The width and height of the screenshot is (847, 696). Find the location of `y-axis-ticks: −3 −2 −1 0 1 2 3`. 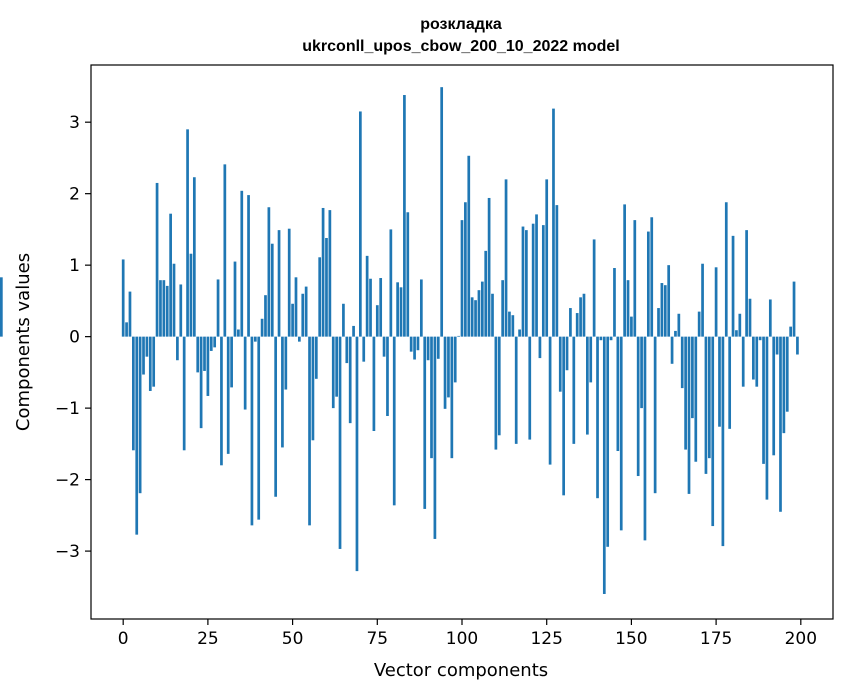

y-axis-ticks: −3 −2 −1 0 1 2 3 is located at coordinates (73, 337).